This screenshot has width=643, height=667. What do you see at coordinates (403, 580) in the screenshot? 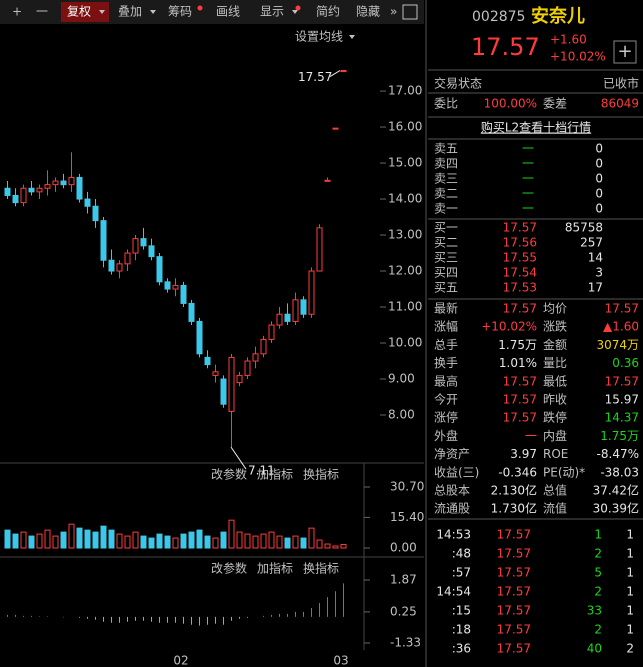
I see `y-tick-label: 1.87` at bounding box center [403, 580].